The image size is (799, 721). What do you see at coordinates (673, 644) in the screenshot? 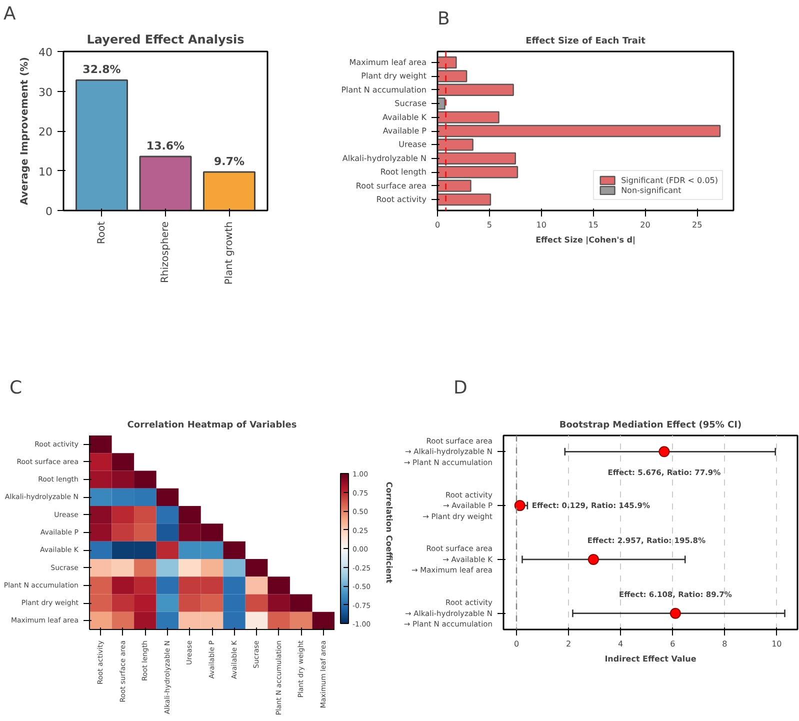
I see `x-tick-label: 6` at bounding box center [673, 644].